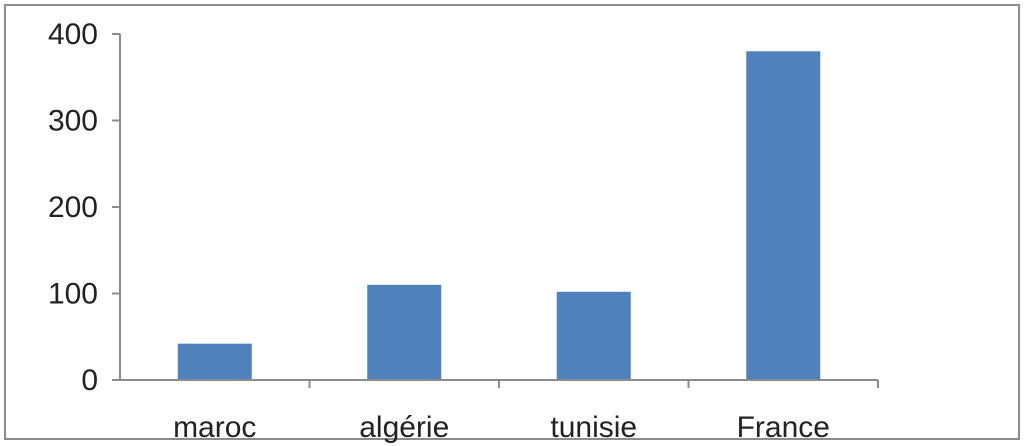 The width and height of the screenshot is (1028, 446). I want to click on y-tick-label: 300, so click(73, 121).